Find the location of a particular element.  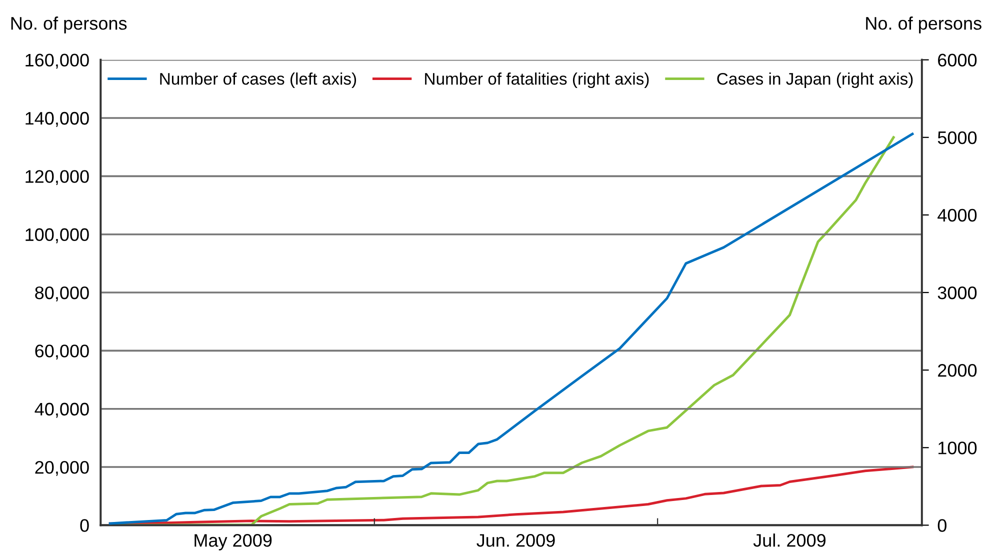

x-tick-label: May 2009 is located at coordinates (233, 542).